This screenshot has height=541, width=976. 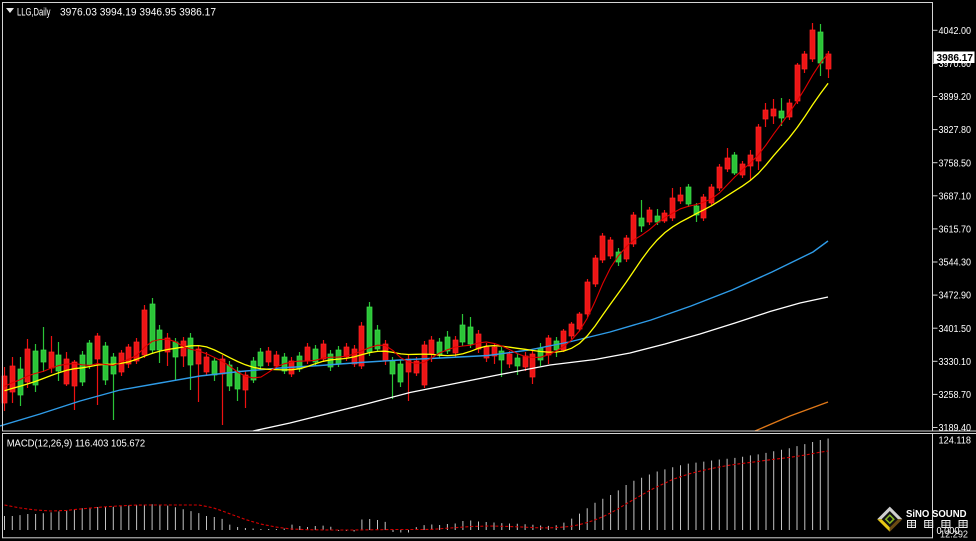 What do you see at coordinates (955, 163) in the screenshot?
I see `svg-text: 3758.50` at bounding box center [955, 163].